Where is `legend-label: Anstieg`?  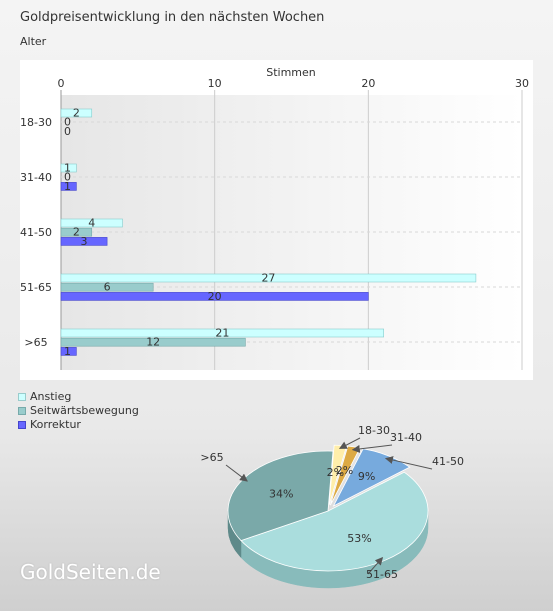 legend-label: Anstieg is located at coordinates (51, 396).